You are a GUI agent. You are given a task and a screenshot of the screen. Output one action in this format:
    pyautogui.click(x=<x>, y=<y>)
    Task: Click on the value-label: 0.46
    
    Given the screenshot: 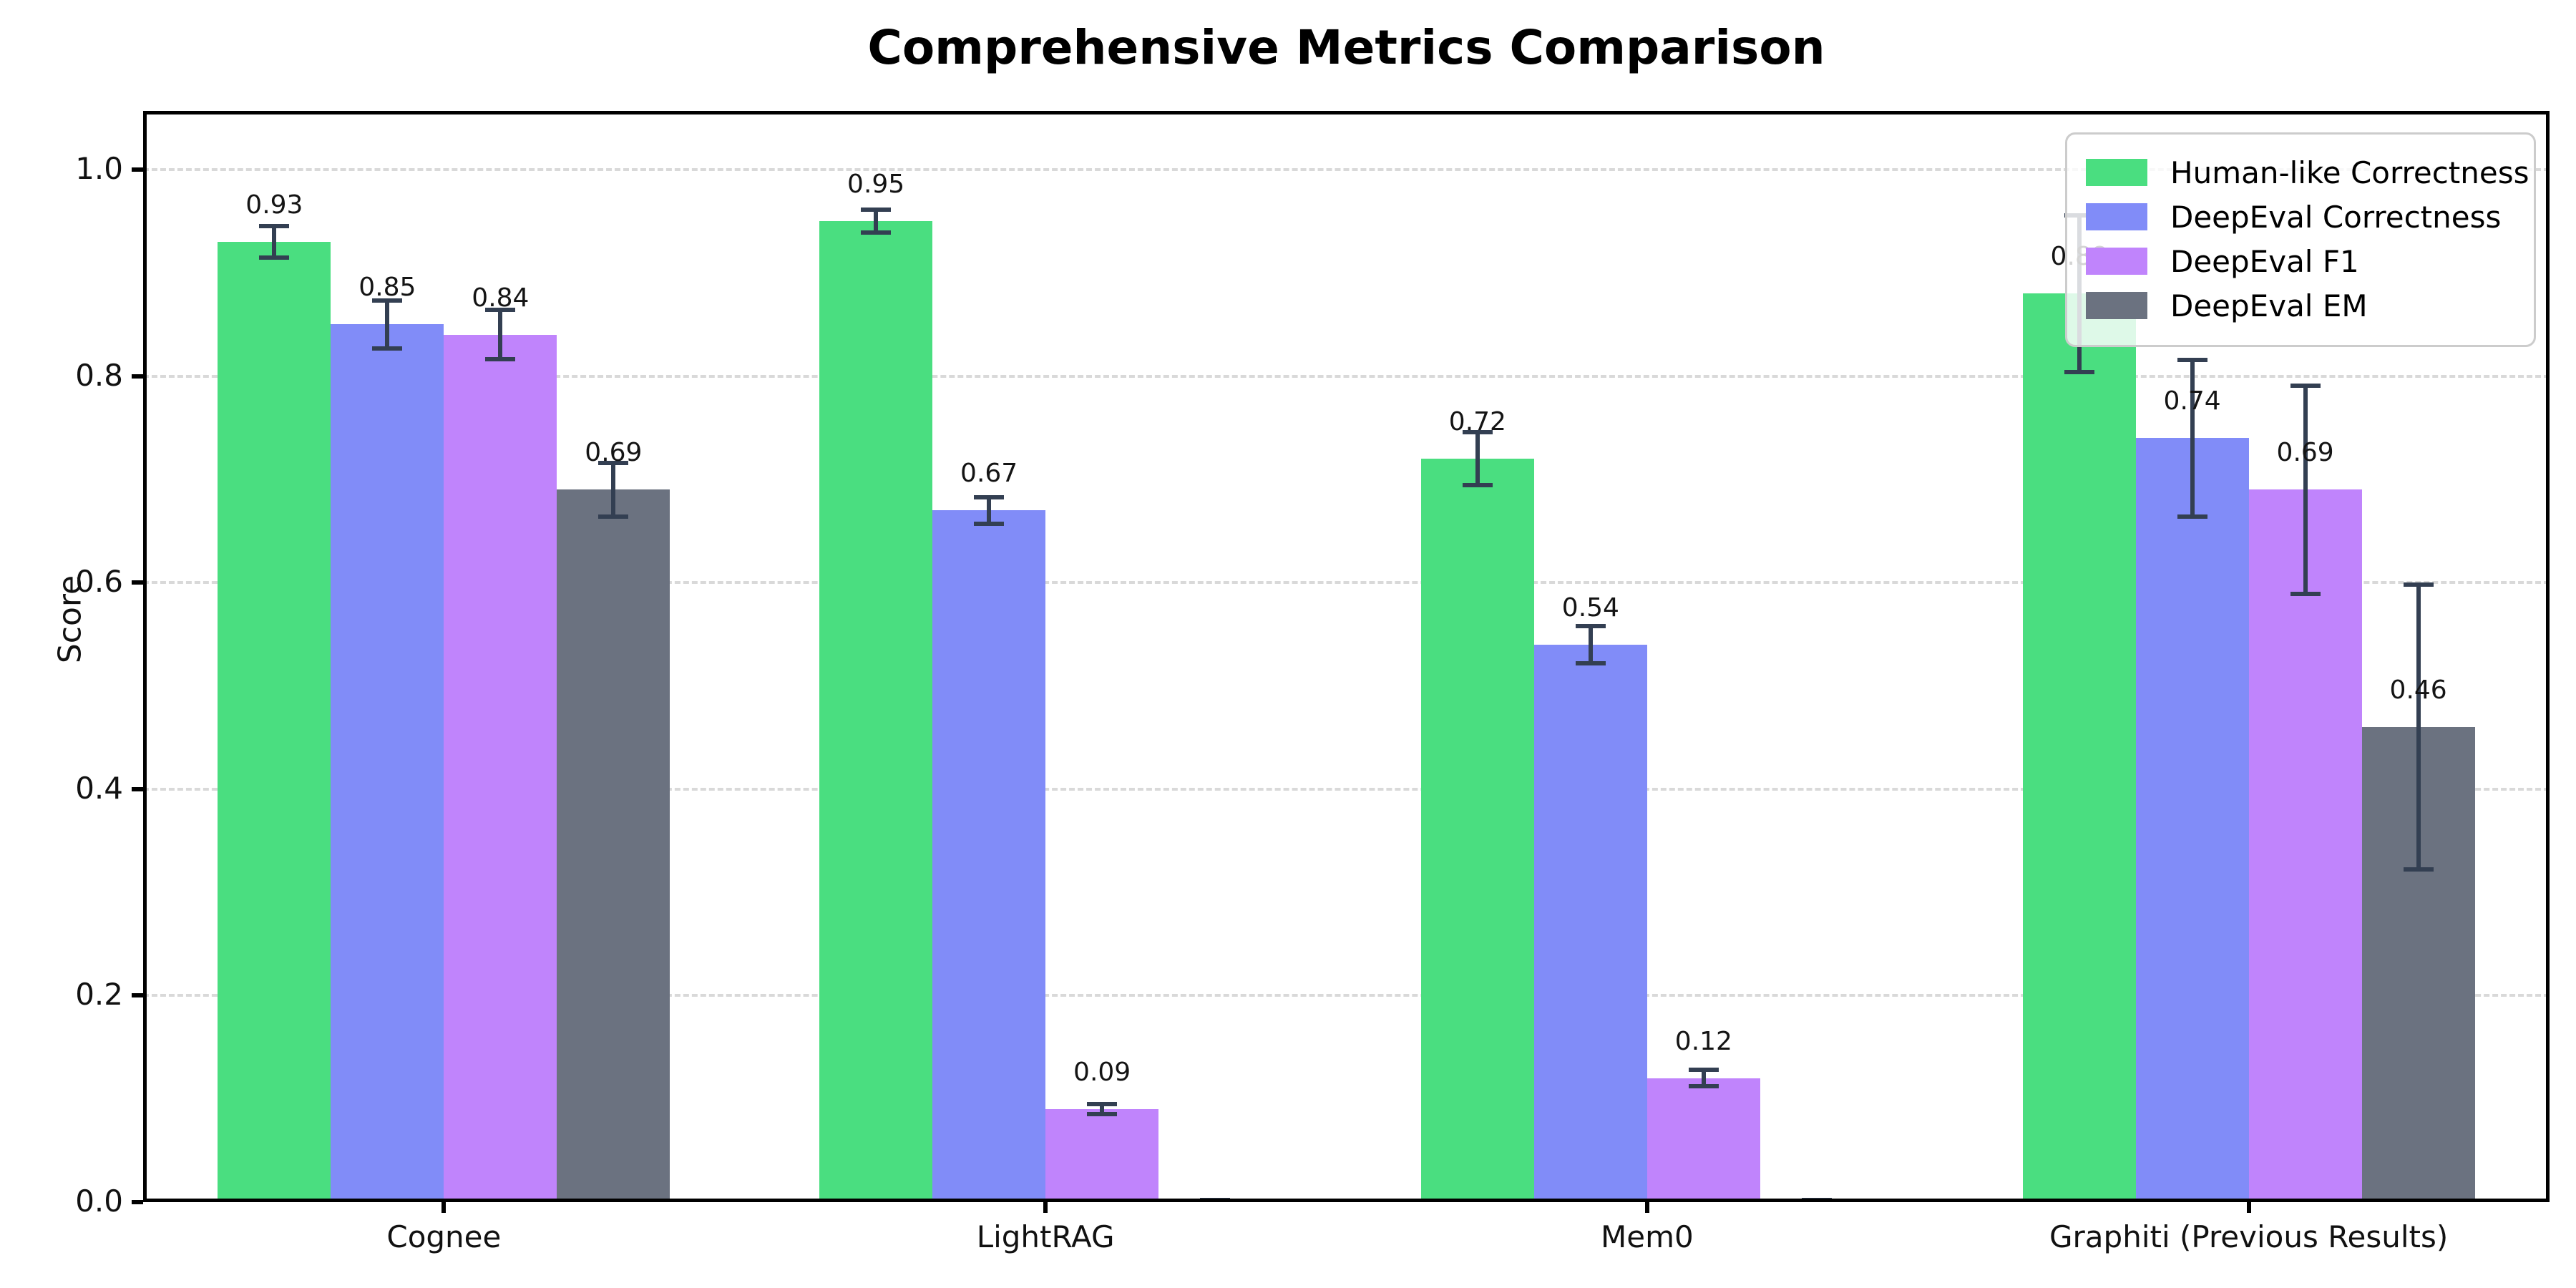 What is the action you would take?
    pyautogui.click(x=2418, y=690)
    